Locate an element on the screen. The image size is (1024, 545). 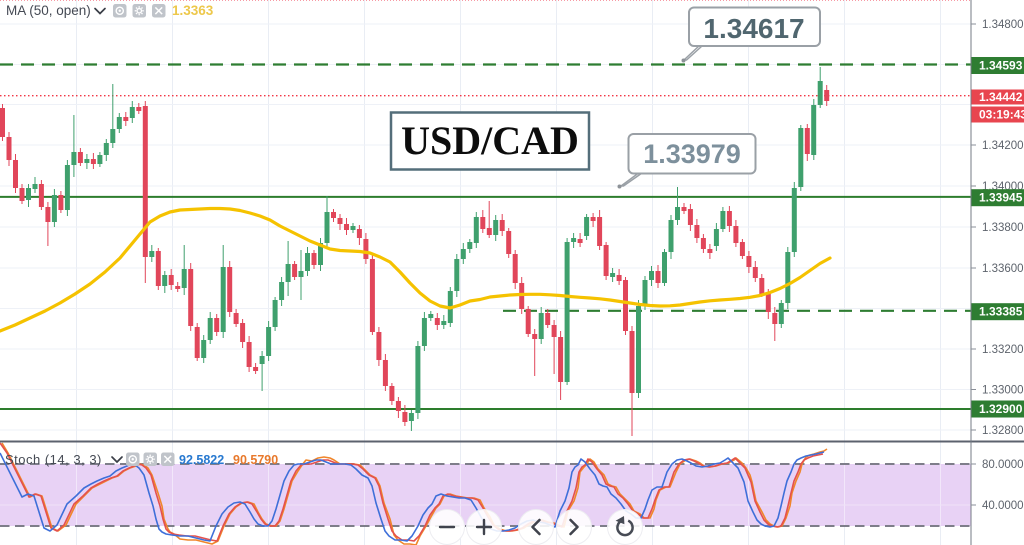
svg-text: 1.33800 is located at coordinates (1003, 228).